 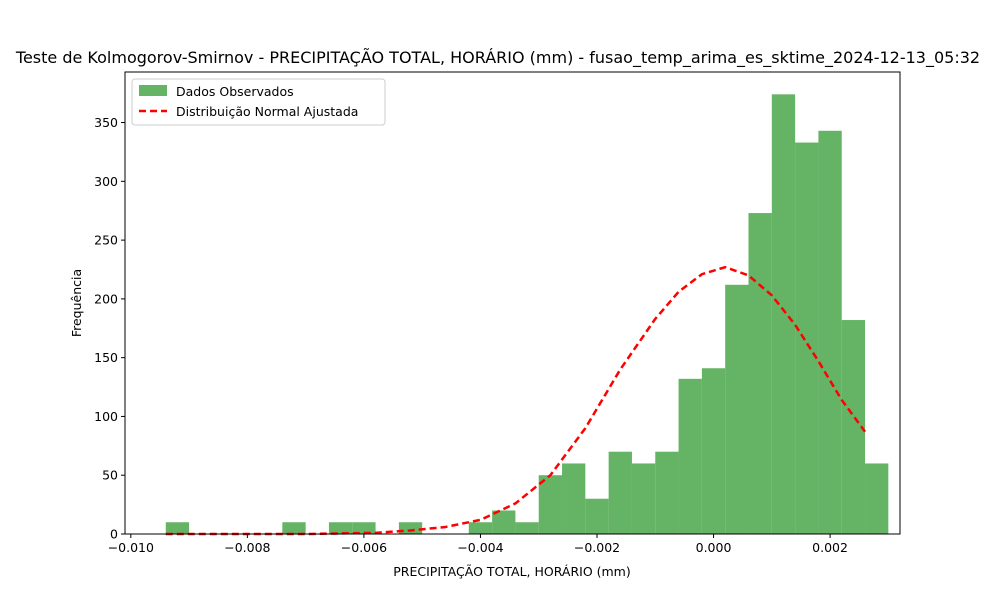 I want to click on y-tick-label: 350, so click(x=106, y=122).